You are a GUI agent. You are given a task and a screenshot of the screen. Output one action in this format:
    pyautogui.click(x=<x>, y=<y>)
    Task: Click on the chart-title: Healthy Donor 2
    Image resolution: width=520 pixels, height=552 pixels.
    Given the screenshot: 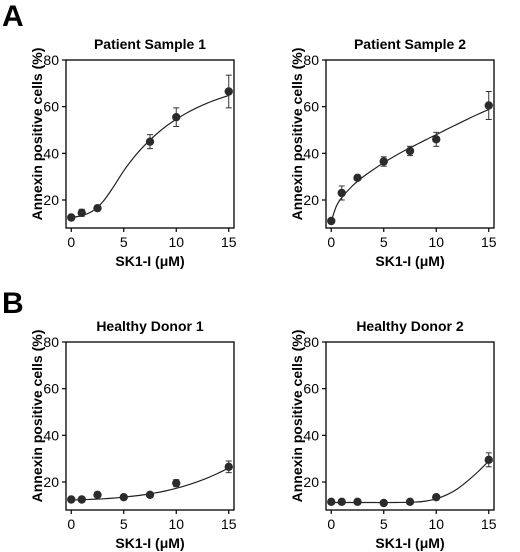 What is the action you would take?
    pyautogui.click(x=410, y=326)
    